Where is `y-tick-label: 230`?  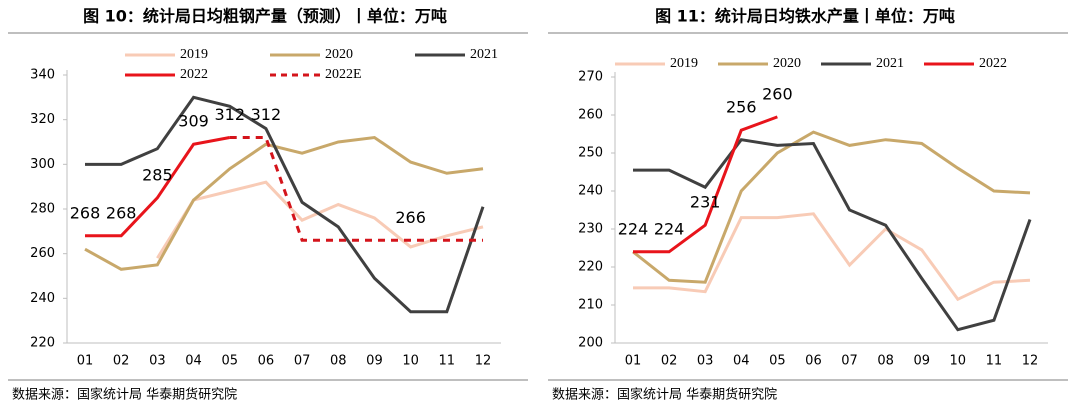 y-tick-label: 230 is located at coordinates (590, 229).